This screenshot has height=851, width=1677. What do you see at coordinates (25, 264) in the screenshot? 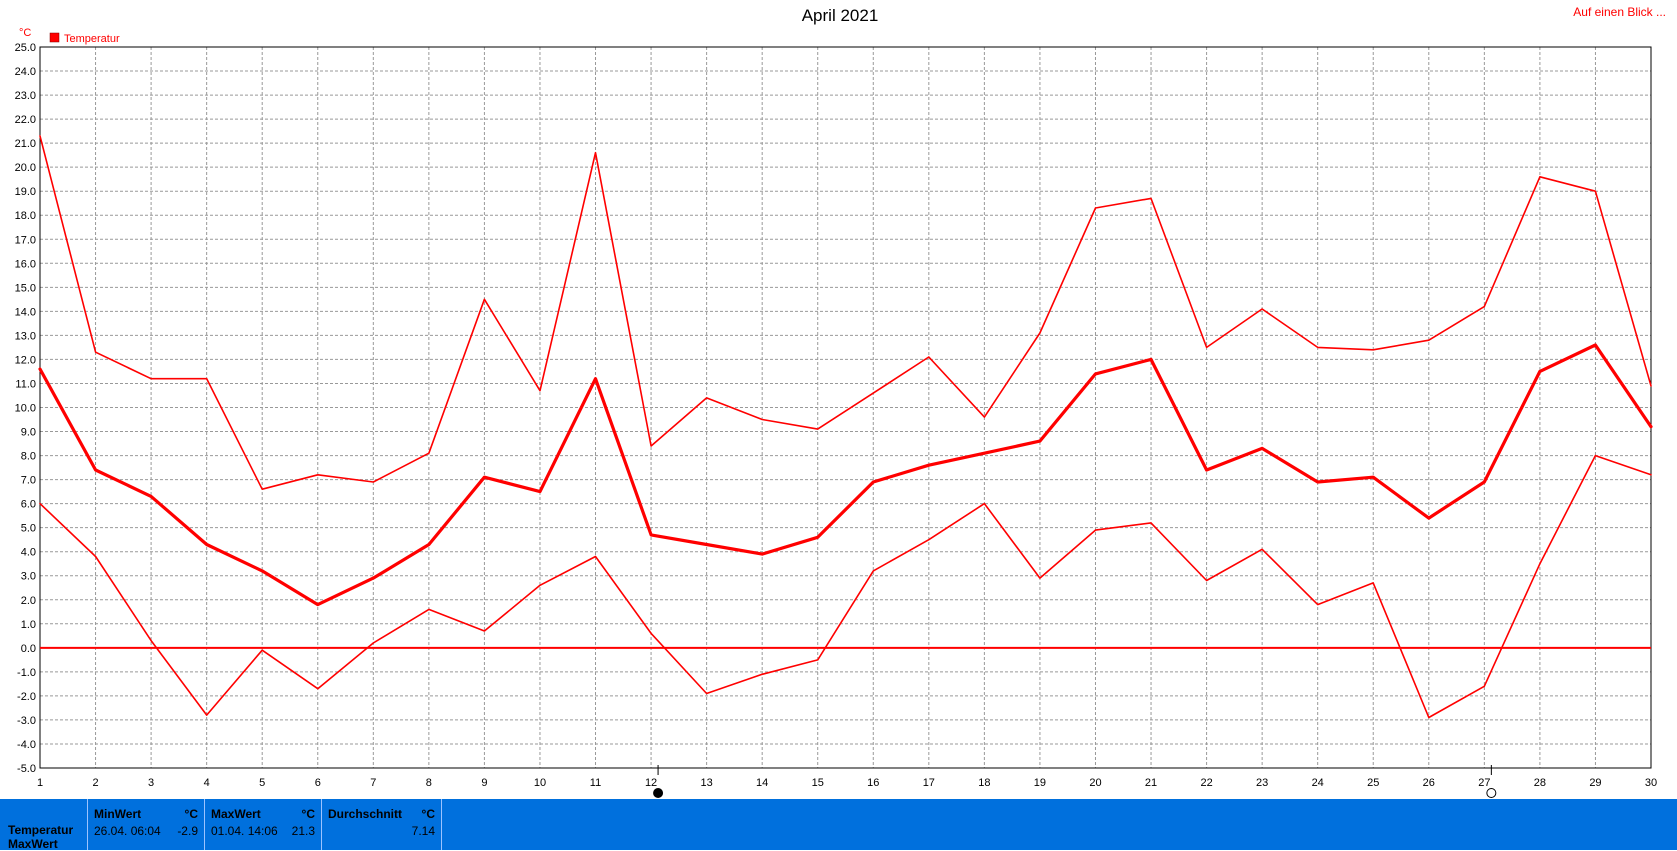
I see `y-tick-label: 16.0` at bounding box center [25, 264].